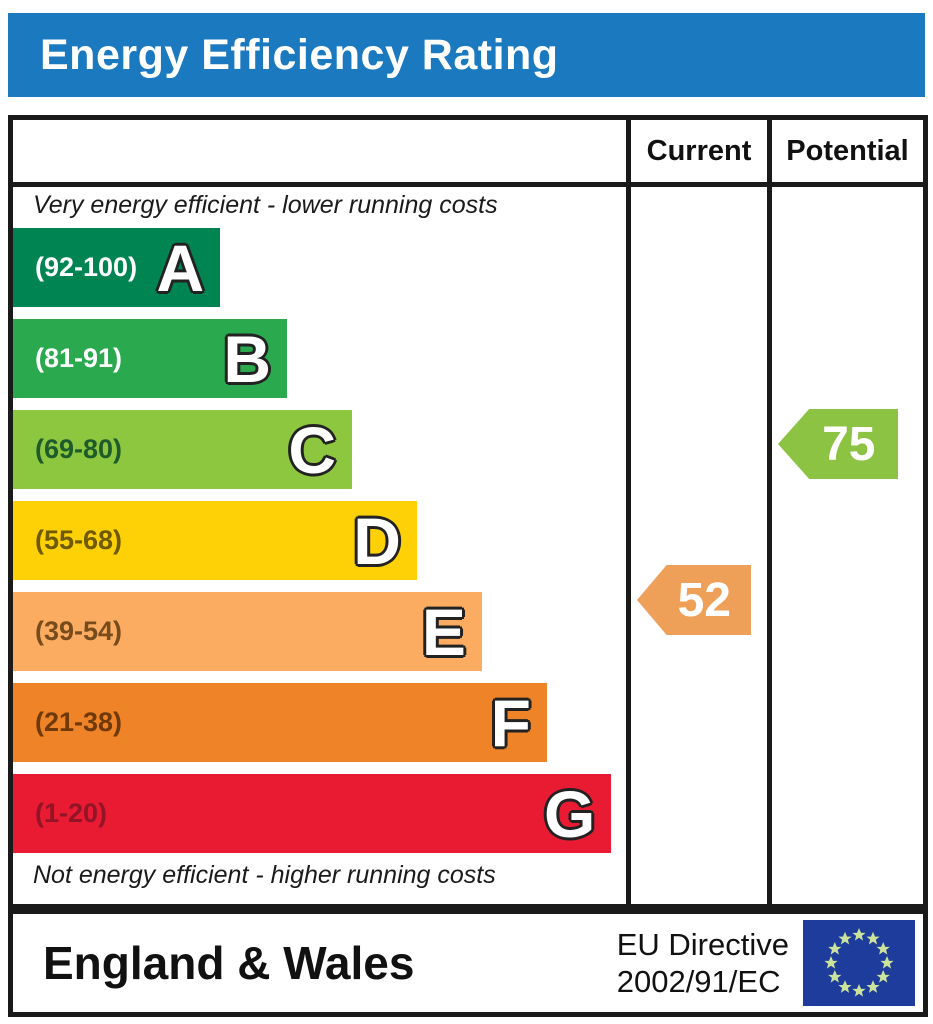  What do you see at coordinates (182, 449) in the screenshot?
I see `band-bar-c: (69-80) C` at bounding box center [182, 449].